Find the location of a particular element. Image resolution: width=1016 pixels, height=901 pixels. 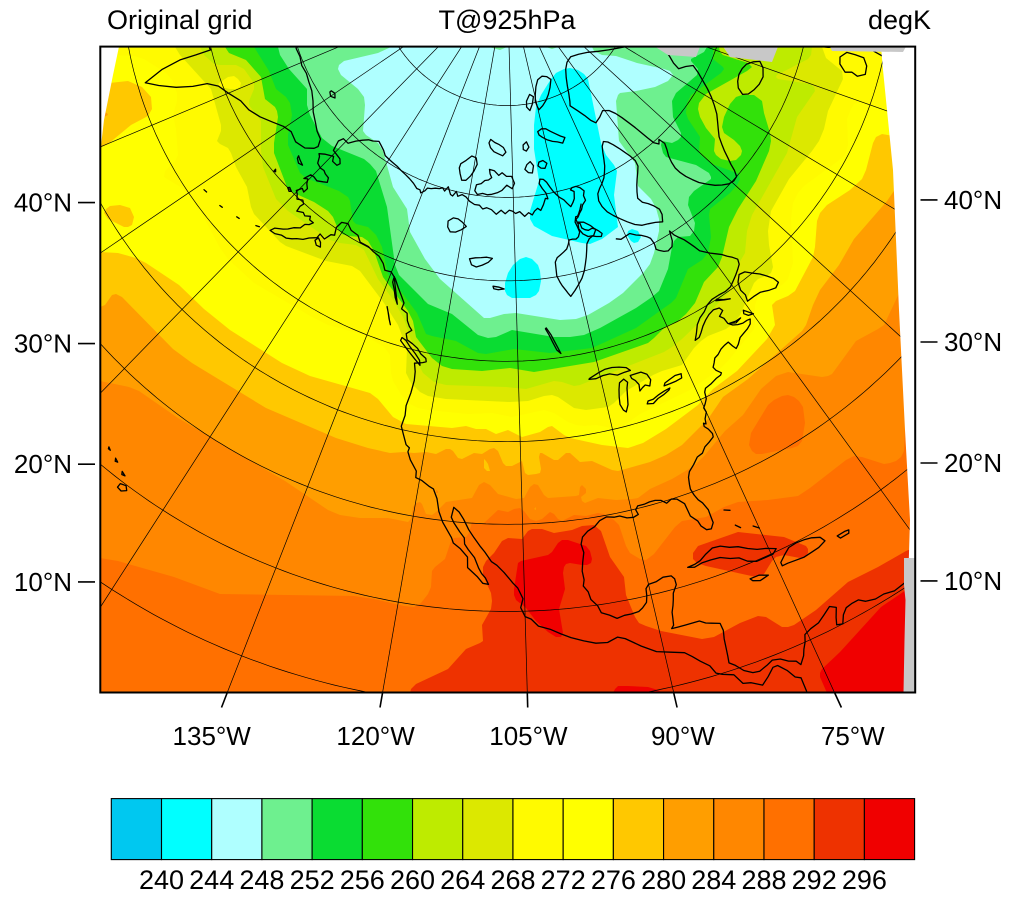

svg-text: T@925hPa is located at coordinates (508, 20).